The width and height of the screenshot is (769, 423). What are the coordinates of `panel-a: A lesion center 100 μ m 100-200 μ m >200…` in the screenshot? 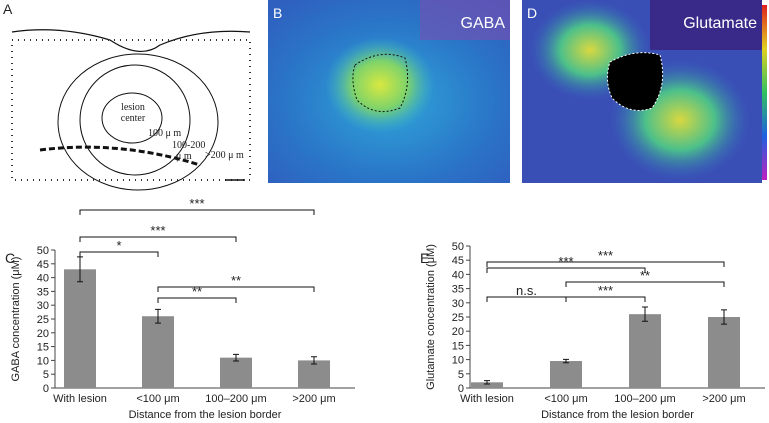 It's located at (130, 96).